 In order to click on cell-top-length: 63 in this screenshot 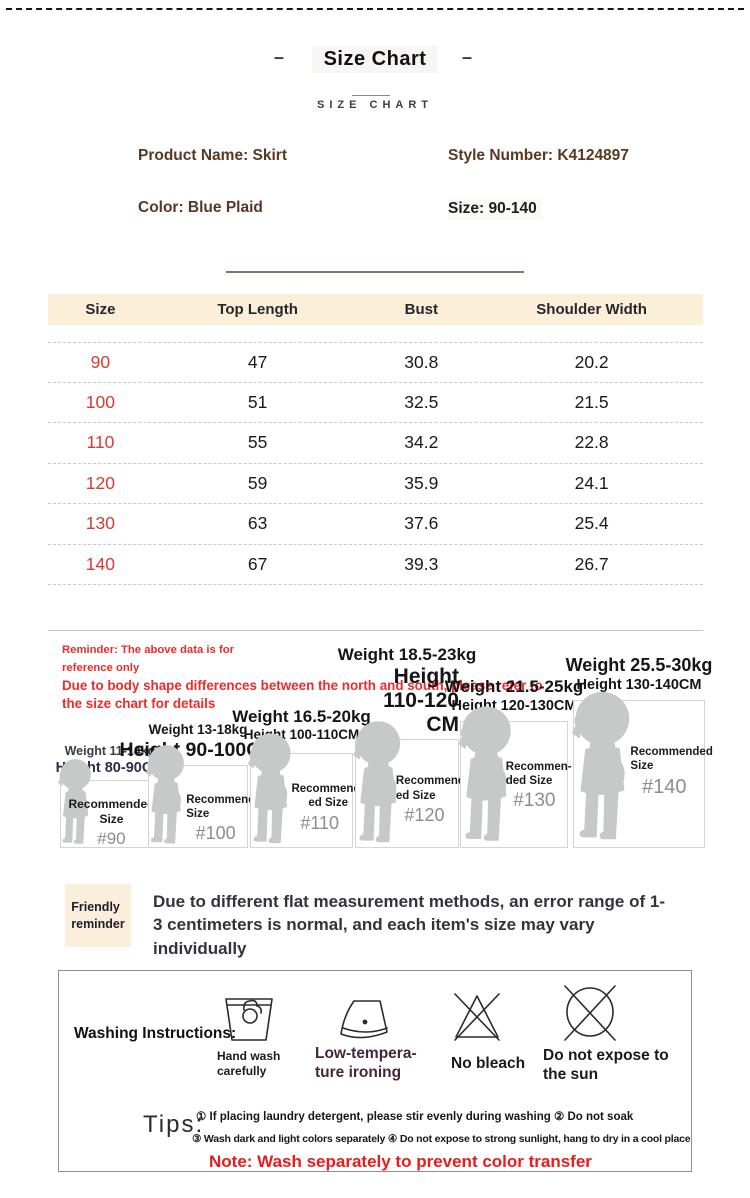, I will do `click(257, 523)`.